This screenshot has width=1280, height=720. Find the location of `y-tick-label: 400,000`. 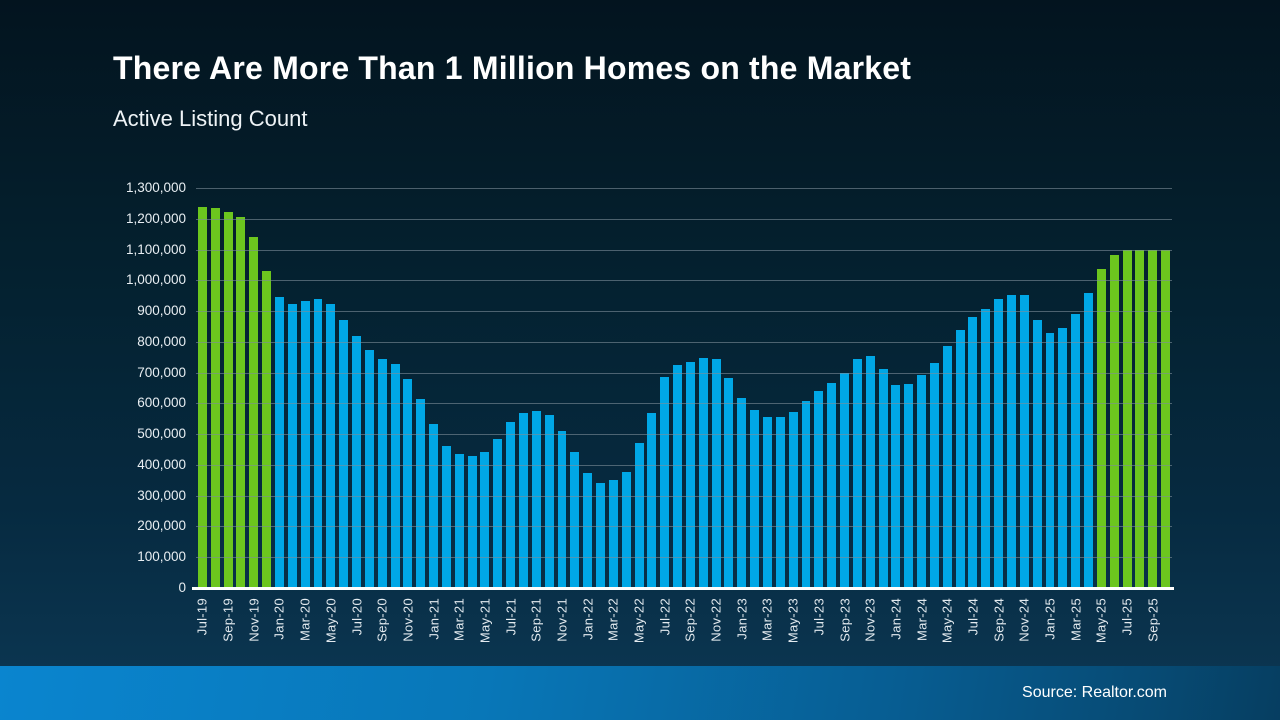

y-tick-label: 400,000 is located at coordinates (161, 464).